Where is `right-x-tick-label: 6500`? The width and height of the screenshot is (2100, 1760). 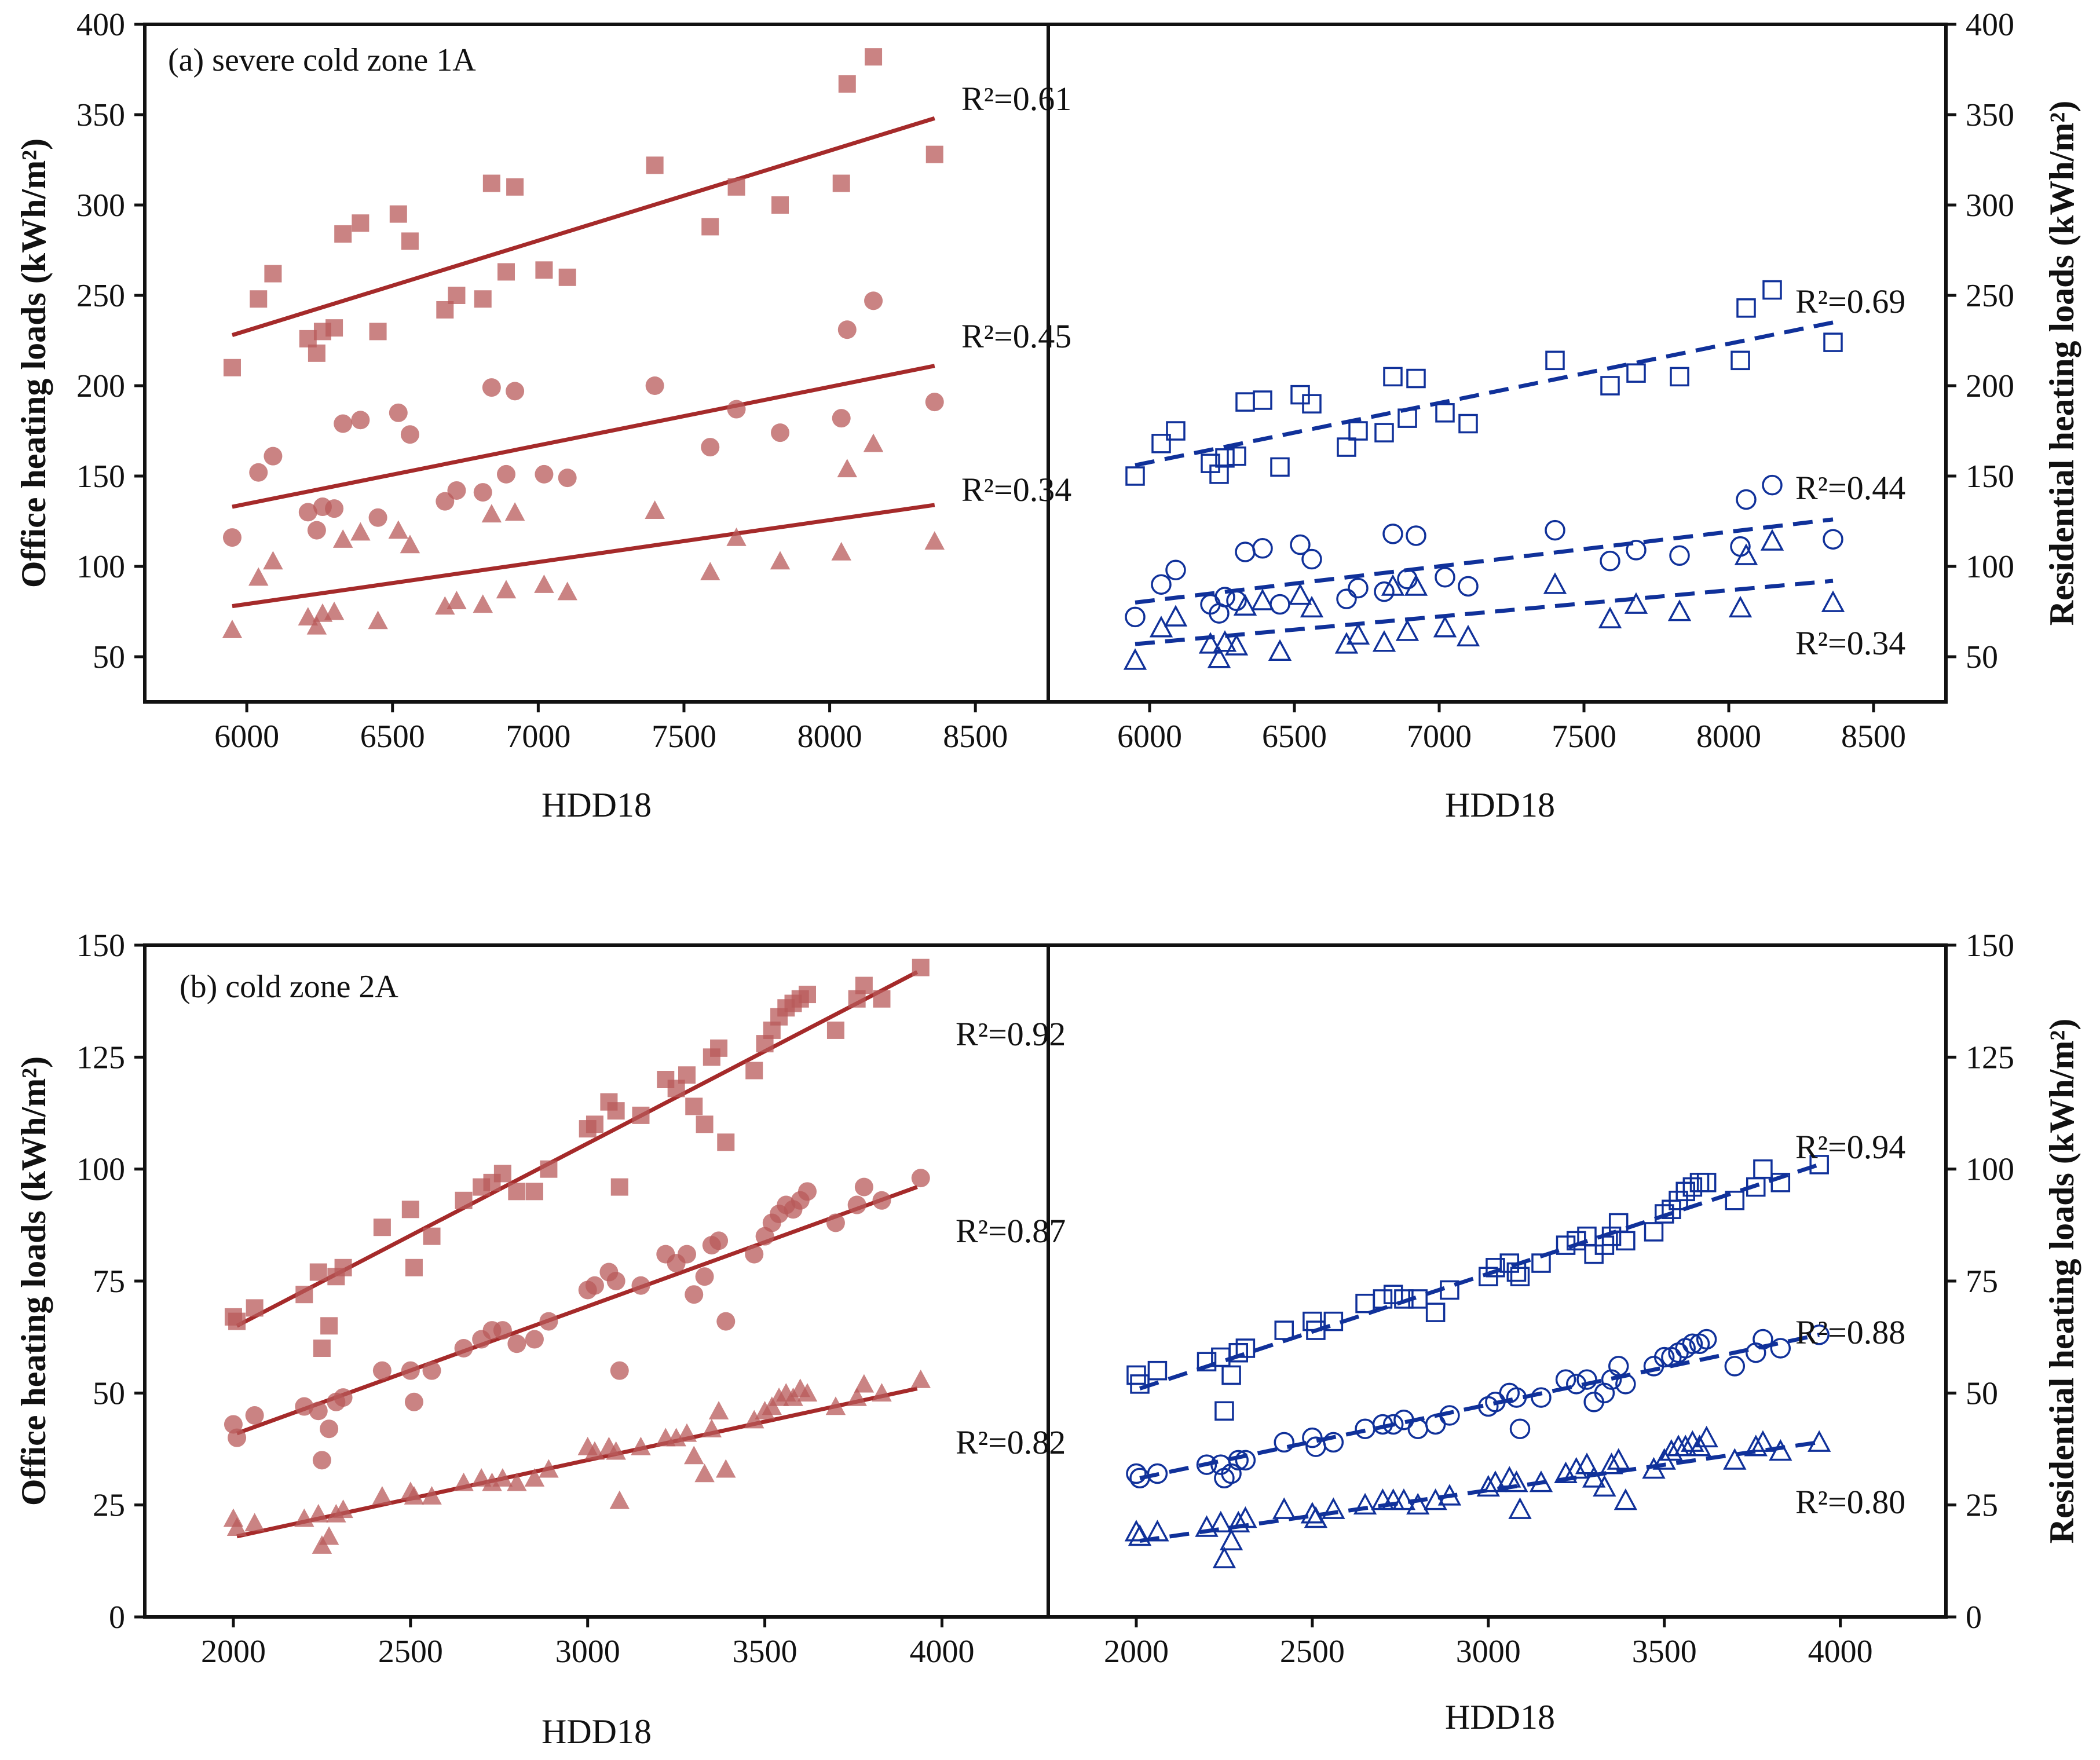
right-x-tick-label: 6500 is located at coordinates (1294, 737).